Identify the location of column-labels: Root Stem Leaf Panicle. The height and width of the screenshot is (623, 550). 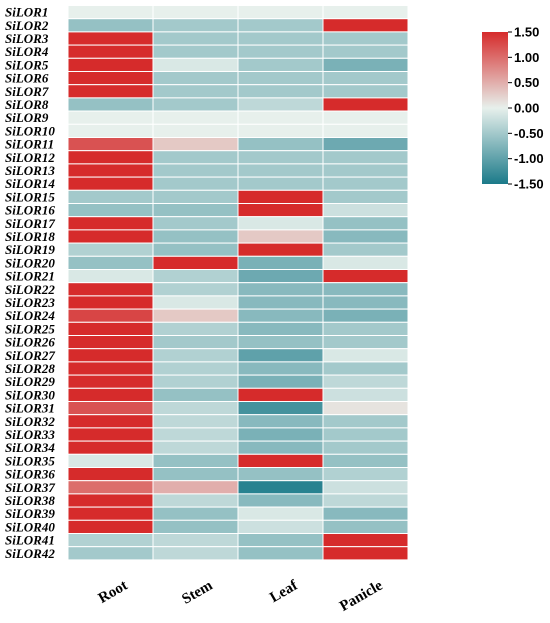
(241, 596).